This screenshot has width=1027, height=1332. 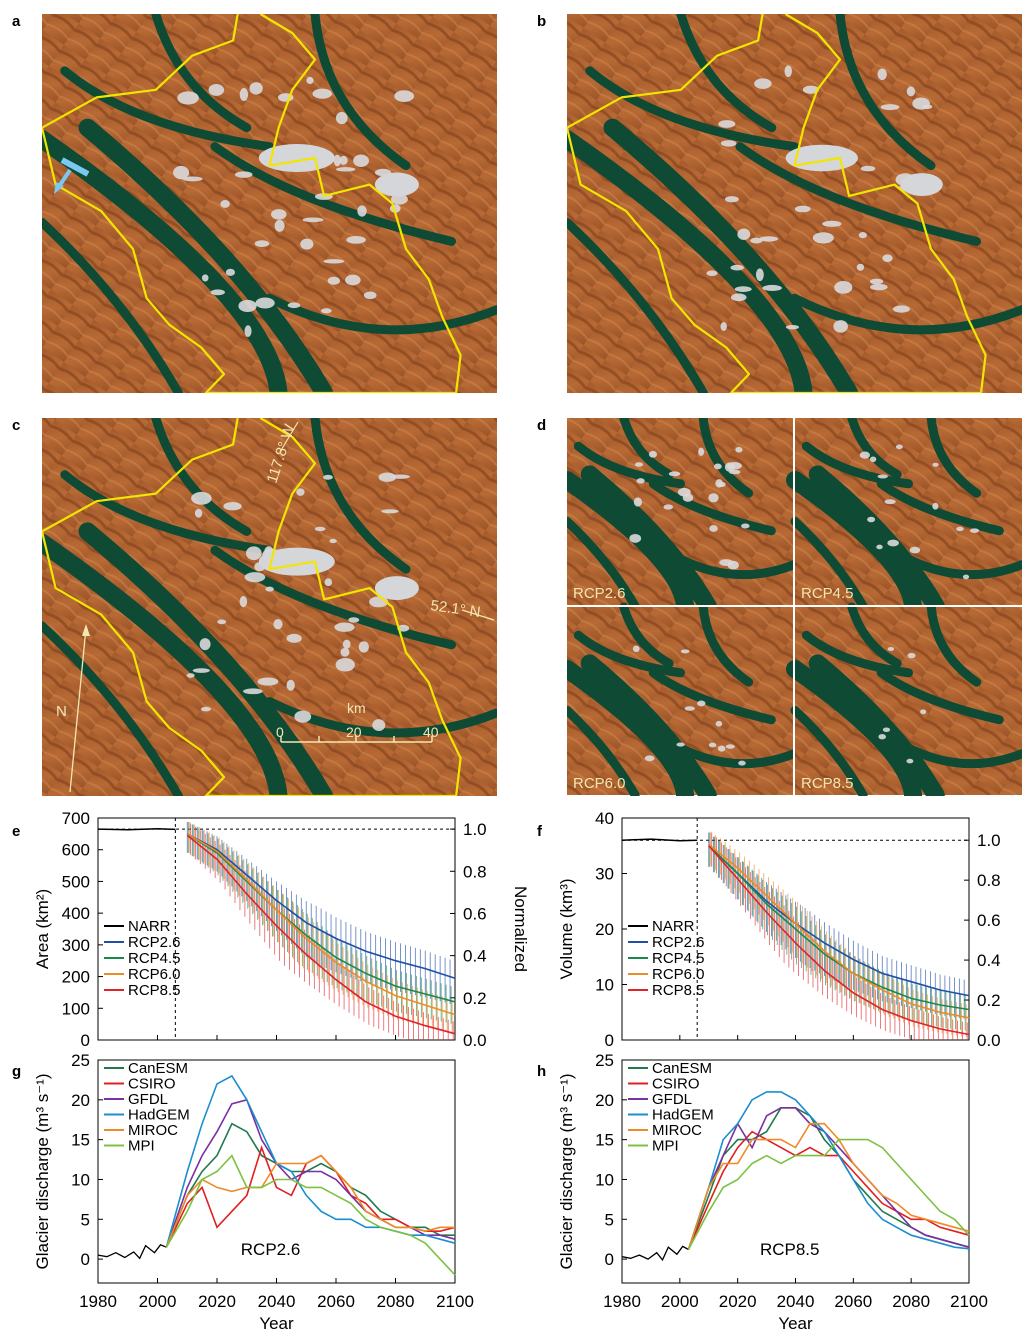 I want to click on y-tick-label: 300, so click(x=76, y=945).